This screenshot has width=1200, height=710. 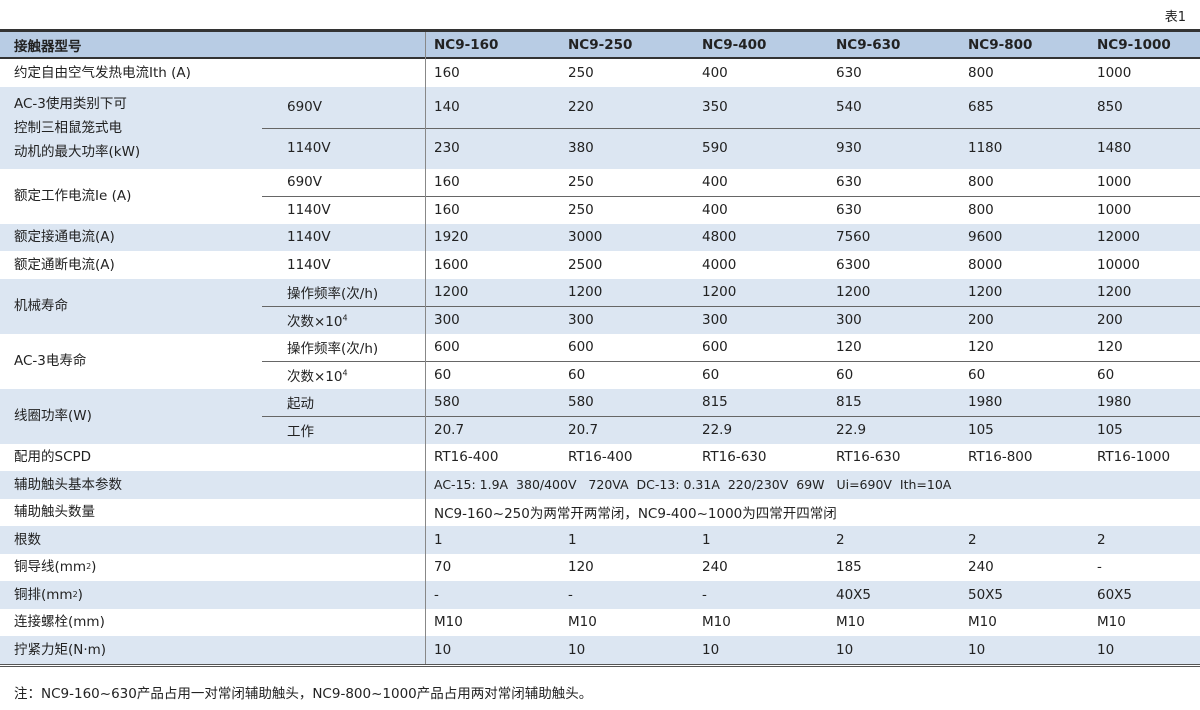 I want to click on table-cell: 1000, so click(x=1114, y=209).